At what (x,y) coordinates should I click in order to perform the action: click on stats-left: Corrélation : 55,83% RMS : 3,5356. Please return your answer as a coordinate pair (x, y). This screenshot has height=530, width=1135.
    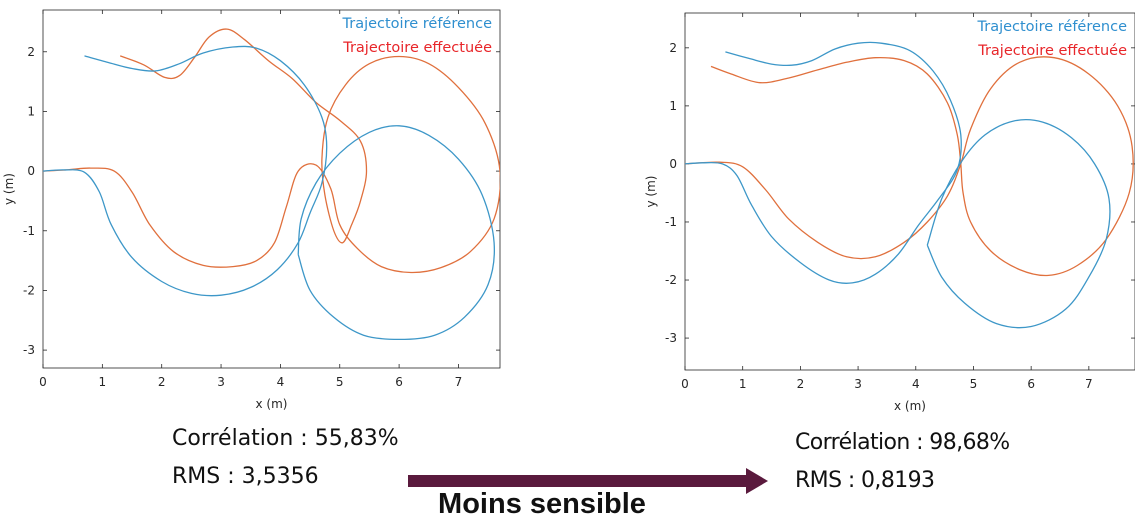
    Looking at the image, I should click on (285, 458).